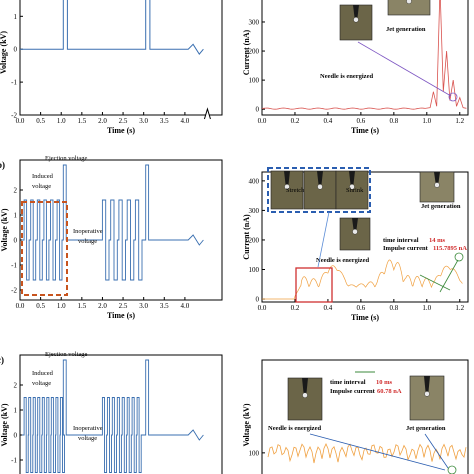 This screenshot has height=474, width=474. I want to click on x-tick-label: 0.5, so click(40, 306).